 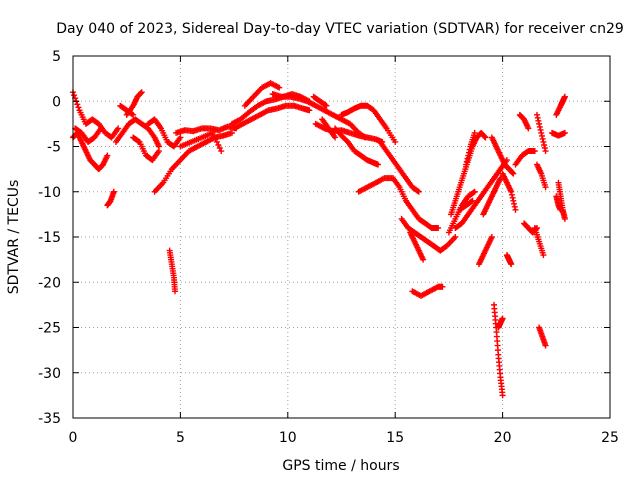 I want to click on x-tick-label: 5, so click(x=180, y=438).